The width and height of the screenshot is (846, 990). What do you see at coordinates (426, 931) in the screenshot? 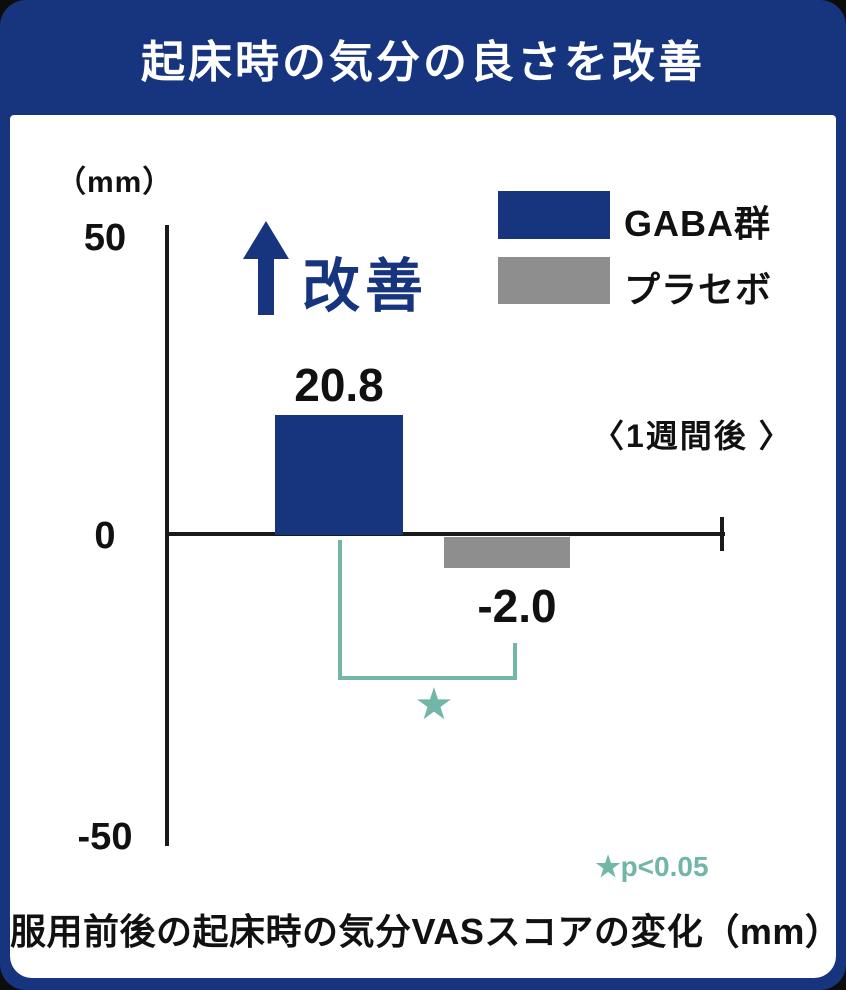
I see `chart-caption: 服用前後の起床時の気分VASスコアの変化（mm）` at bounding box center [426, 931].